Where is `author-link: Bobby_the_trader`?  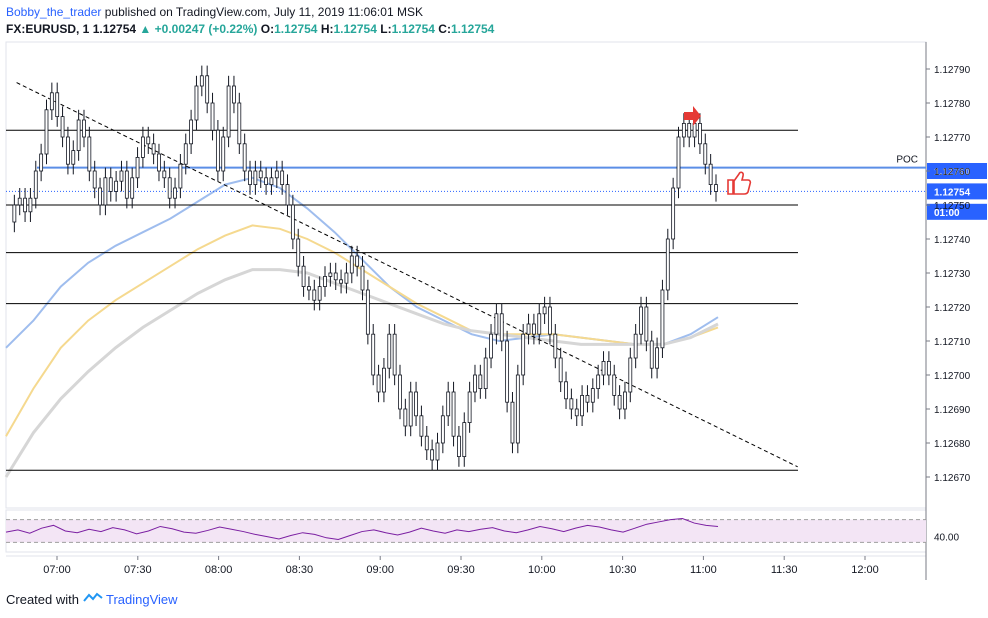 author-link: Bobby_the_trader is located at coordinates (54, 12).